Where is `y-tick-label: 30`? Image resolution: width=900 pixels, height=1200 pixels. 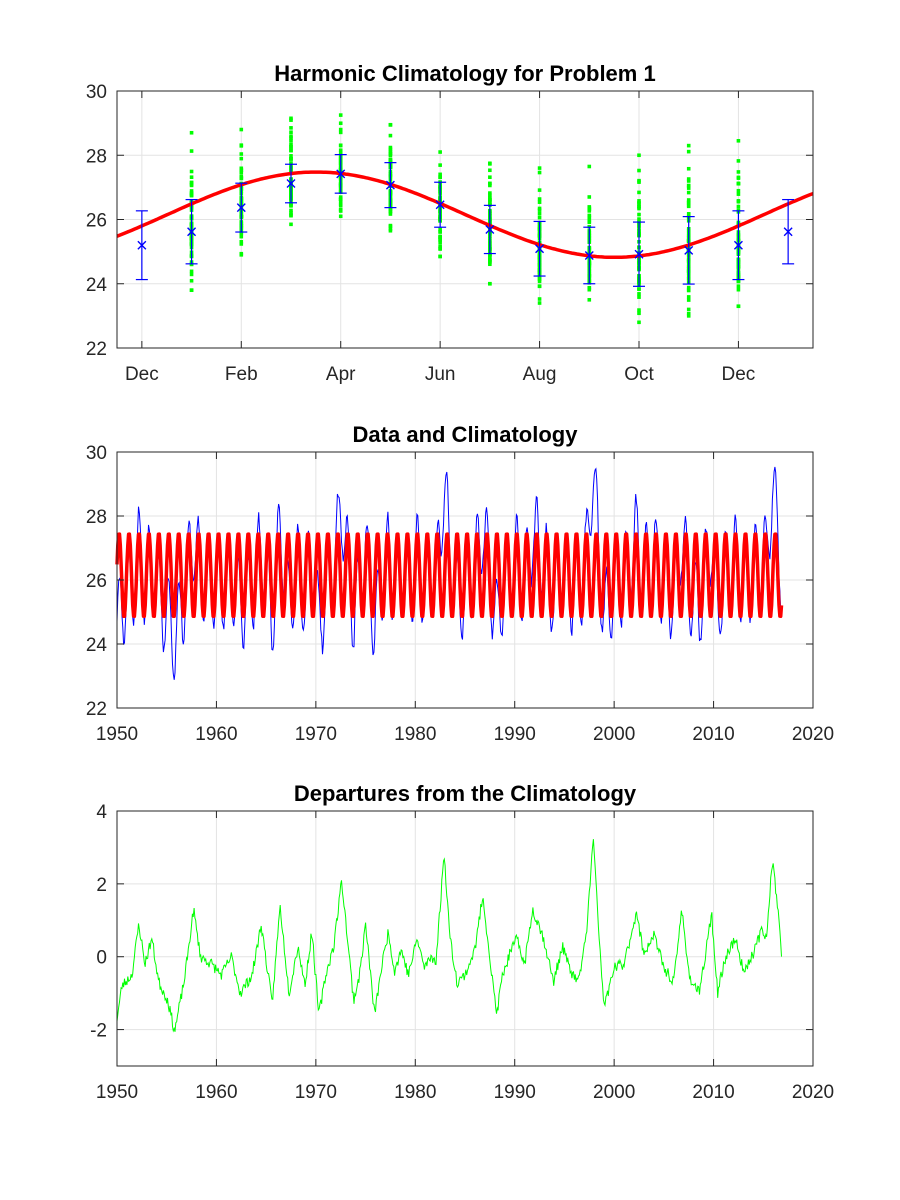
y-tick-label: 30 is located at coordinates (96, 453).